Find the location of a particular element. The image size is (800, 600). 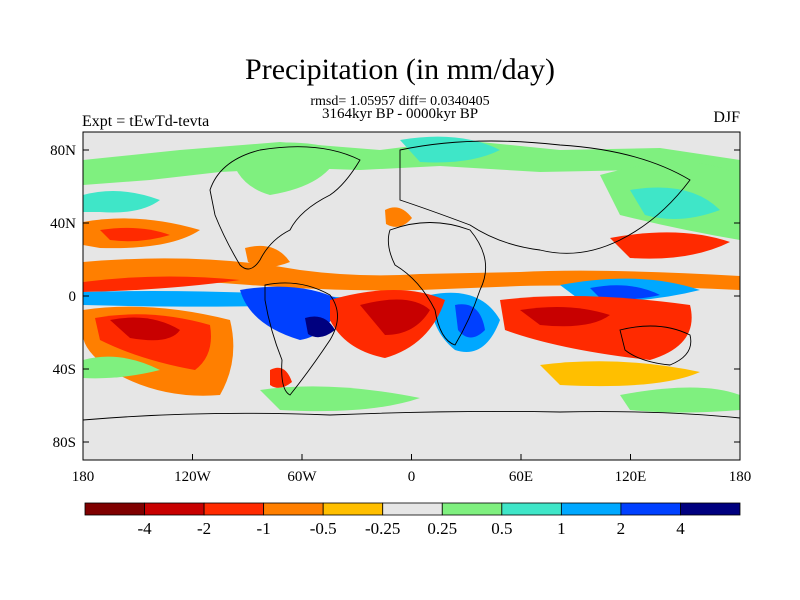

colorbar-tick-label: -2 is located at coordinates (204, 528).